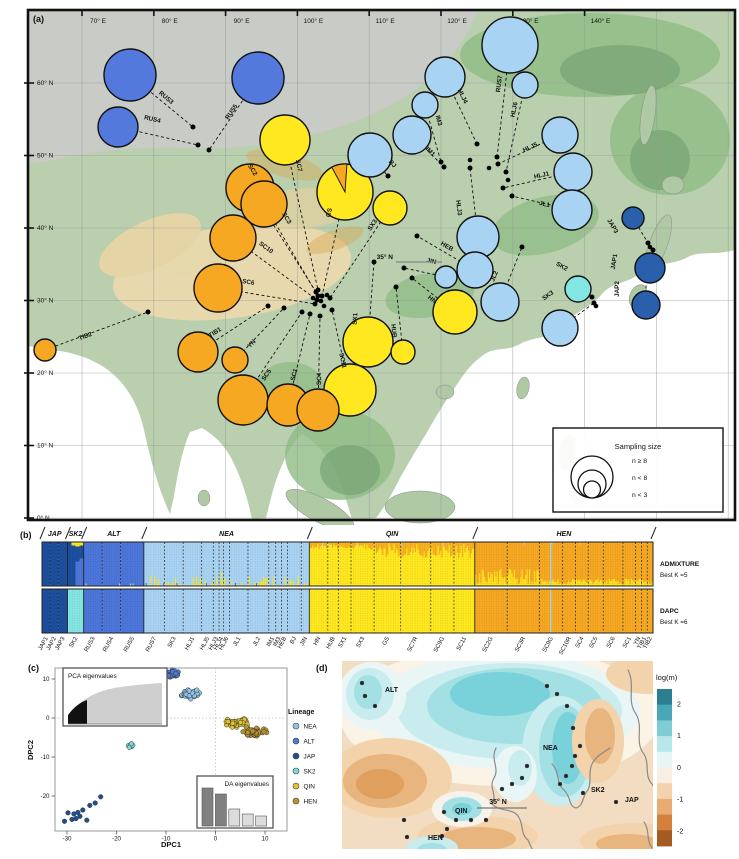 This screenshot has height=859, width=739. I want to click on sample-label-HLJ6: HLJ6, so click(514, 109).